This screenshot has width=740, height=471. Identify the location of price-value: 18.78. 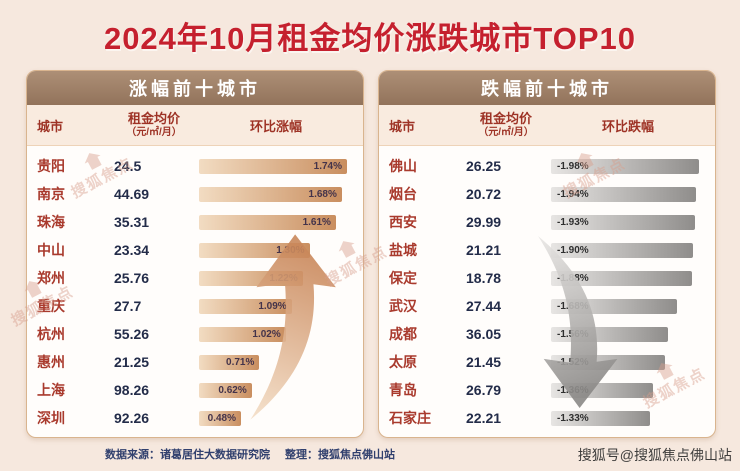
(484, 278).